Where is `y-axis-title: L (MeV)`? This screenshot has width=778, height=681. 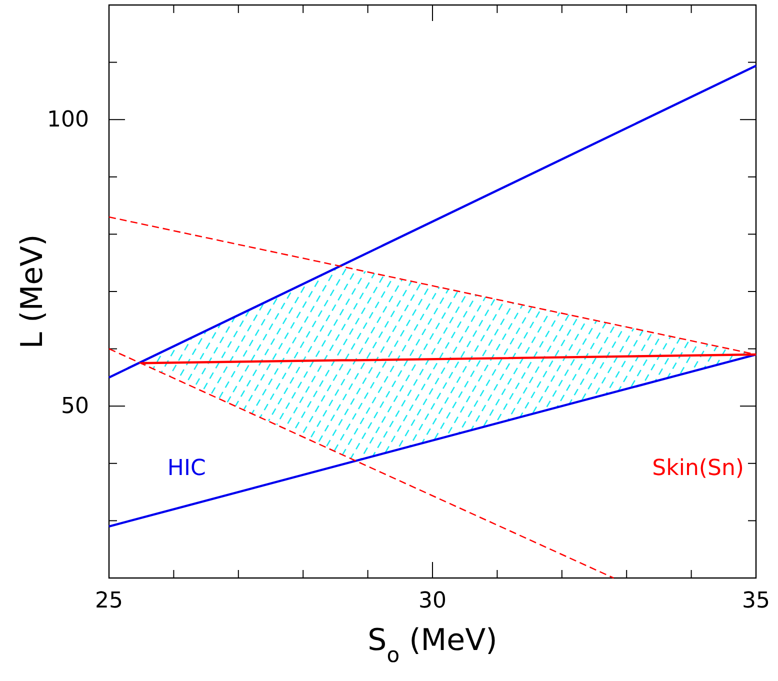
y-axis-title: L (MeV) is located at coordinates (32, 291).